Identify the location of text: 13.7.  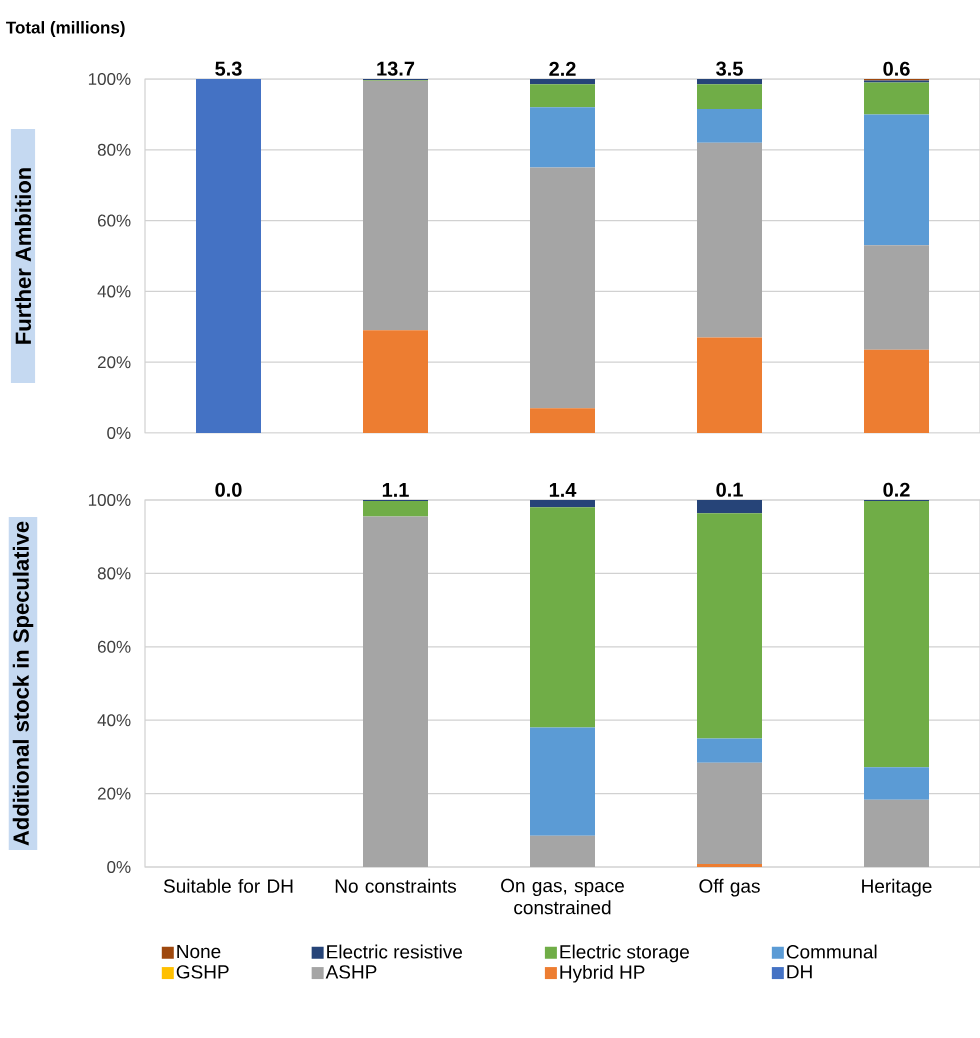
(396, 68).